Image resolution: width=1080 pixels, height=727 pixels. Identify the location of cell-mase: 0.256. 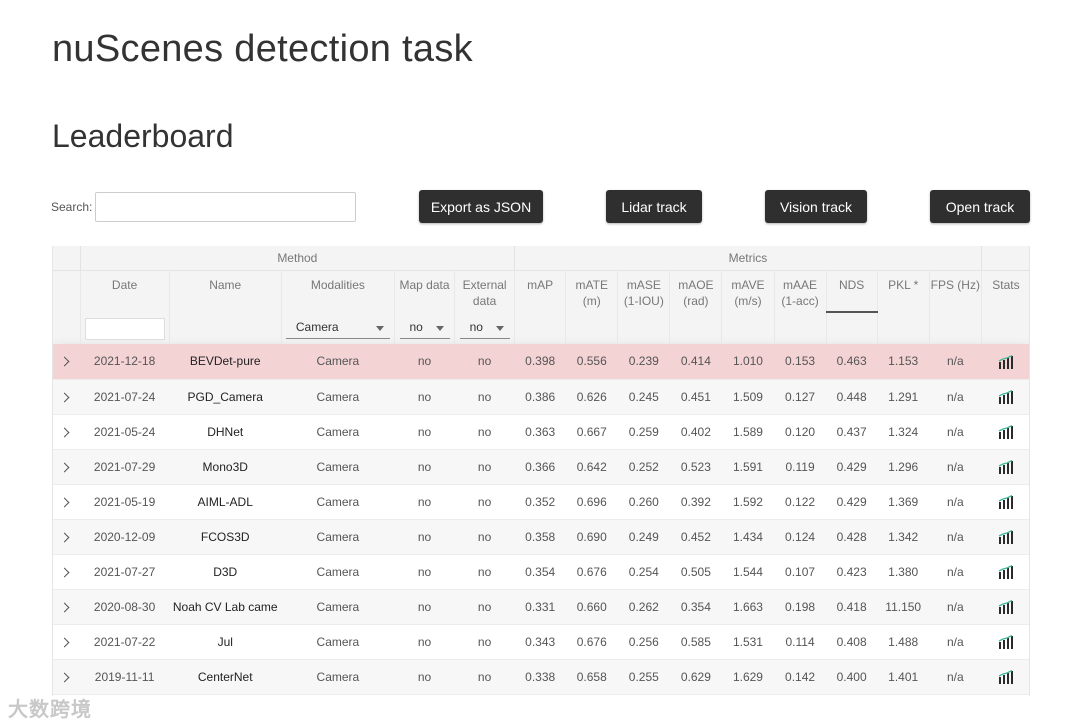
(643, 642).